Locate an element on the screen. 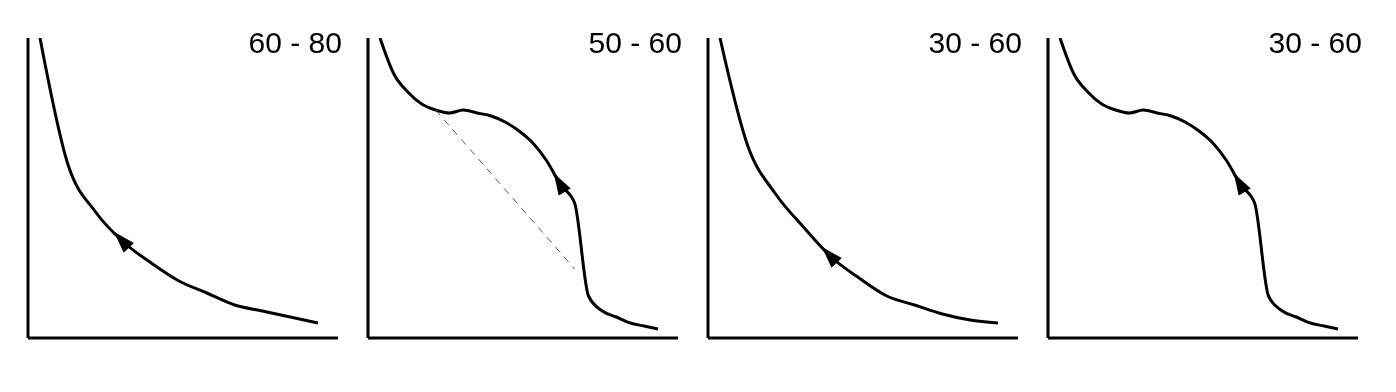 This screenshot has width=1396, height=392. chart-title: 50 - 60 is located at coordinates (635, 43).